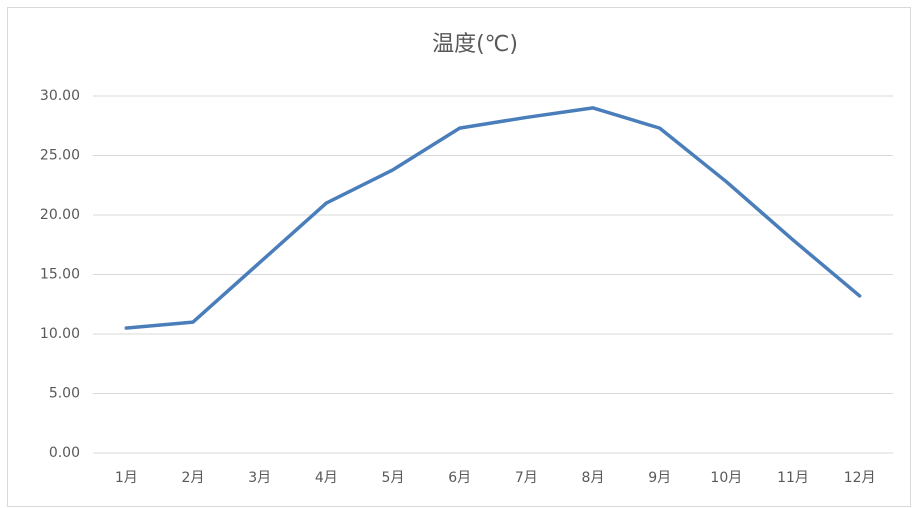  Describe the element at coordinates (60, 96) in the screenshot. I see `y-tick-label: 30.00` at that location.